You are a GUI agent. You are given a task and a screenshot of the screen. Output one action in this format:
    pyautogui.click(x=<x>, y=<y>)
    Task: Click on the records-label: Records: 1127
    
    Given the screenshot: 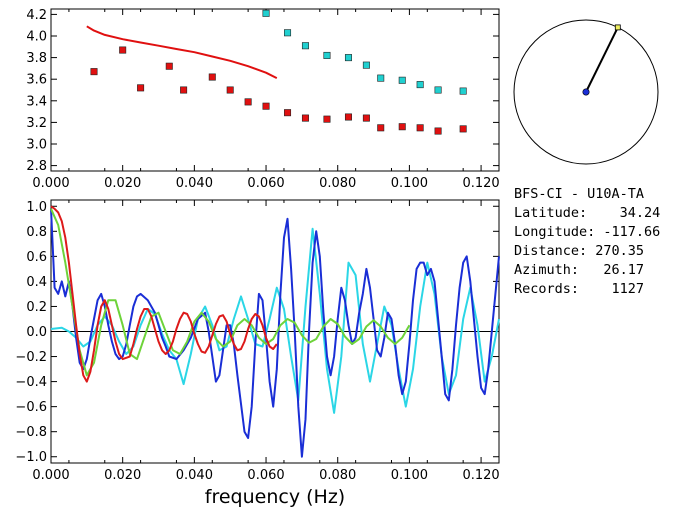 What is the action you would take?
    pyautogui.click(x=579, y=289)
    